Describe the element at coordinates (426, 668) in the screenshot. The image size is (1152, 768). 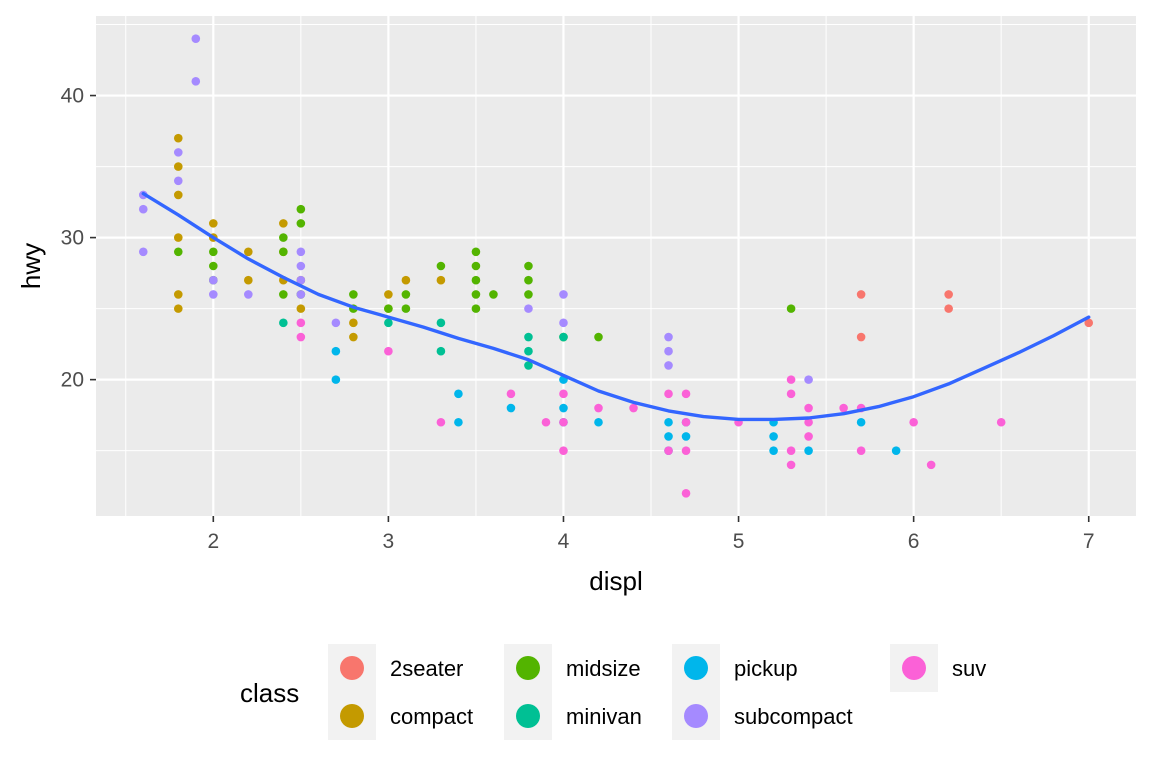
I see `legend-label-2seater: 2seater` at that location.